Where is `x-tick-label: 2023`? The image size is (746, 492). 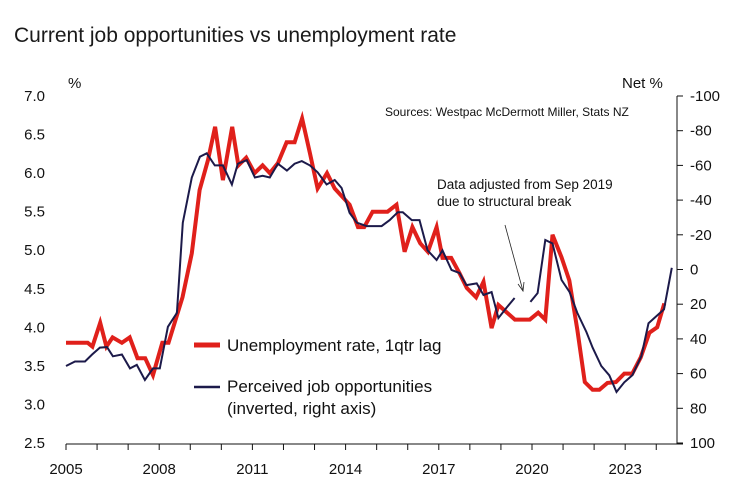 x-tick-label: 2023 is located at coordinates (625, 469).